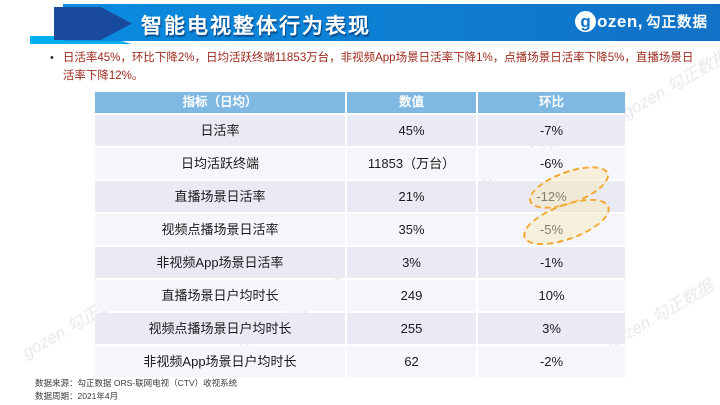 Image resolution: width=720 pixels, height=405 pixels. I want to click on table-row: 直播场景日活率 21% -12%, so click(360, 196).